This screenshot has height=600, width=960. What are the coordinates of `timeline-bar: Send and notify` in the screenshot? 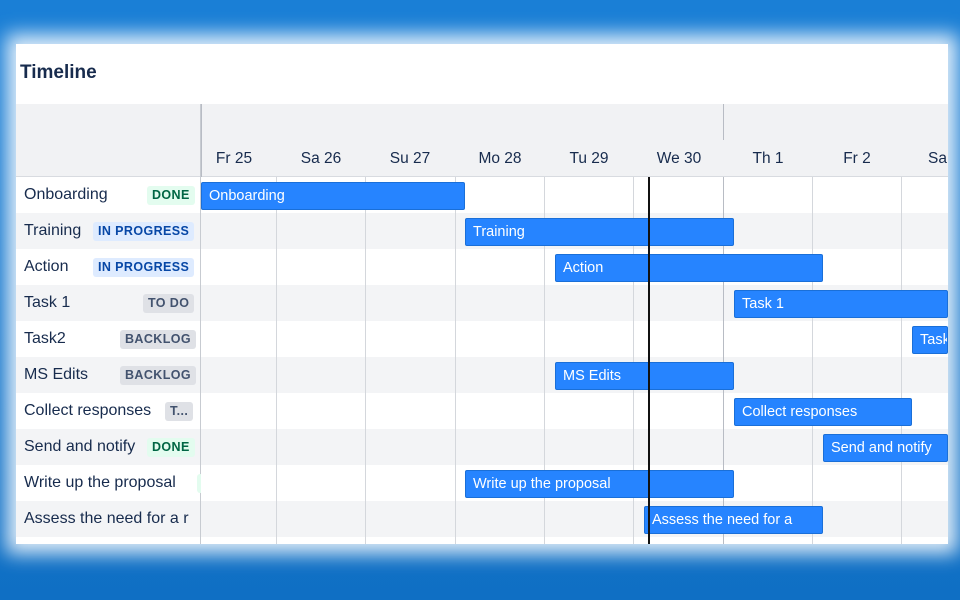 It's located at (885, 448).